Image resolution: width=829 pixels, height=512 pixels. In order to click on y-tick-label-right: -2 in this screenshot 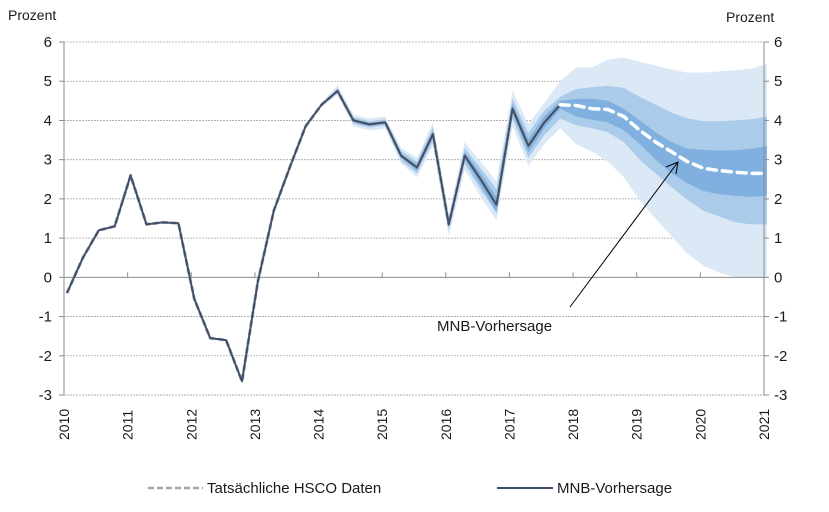, I will do `click(780, 356)`.